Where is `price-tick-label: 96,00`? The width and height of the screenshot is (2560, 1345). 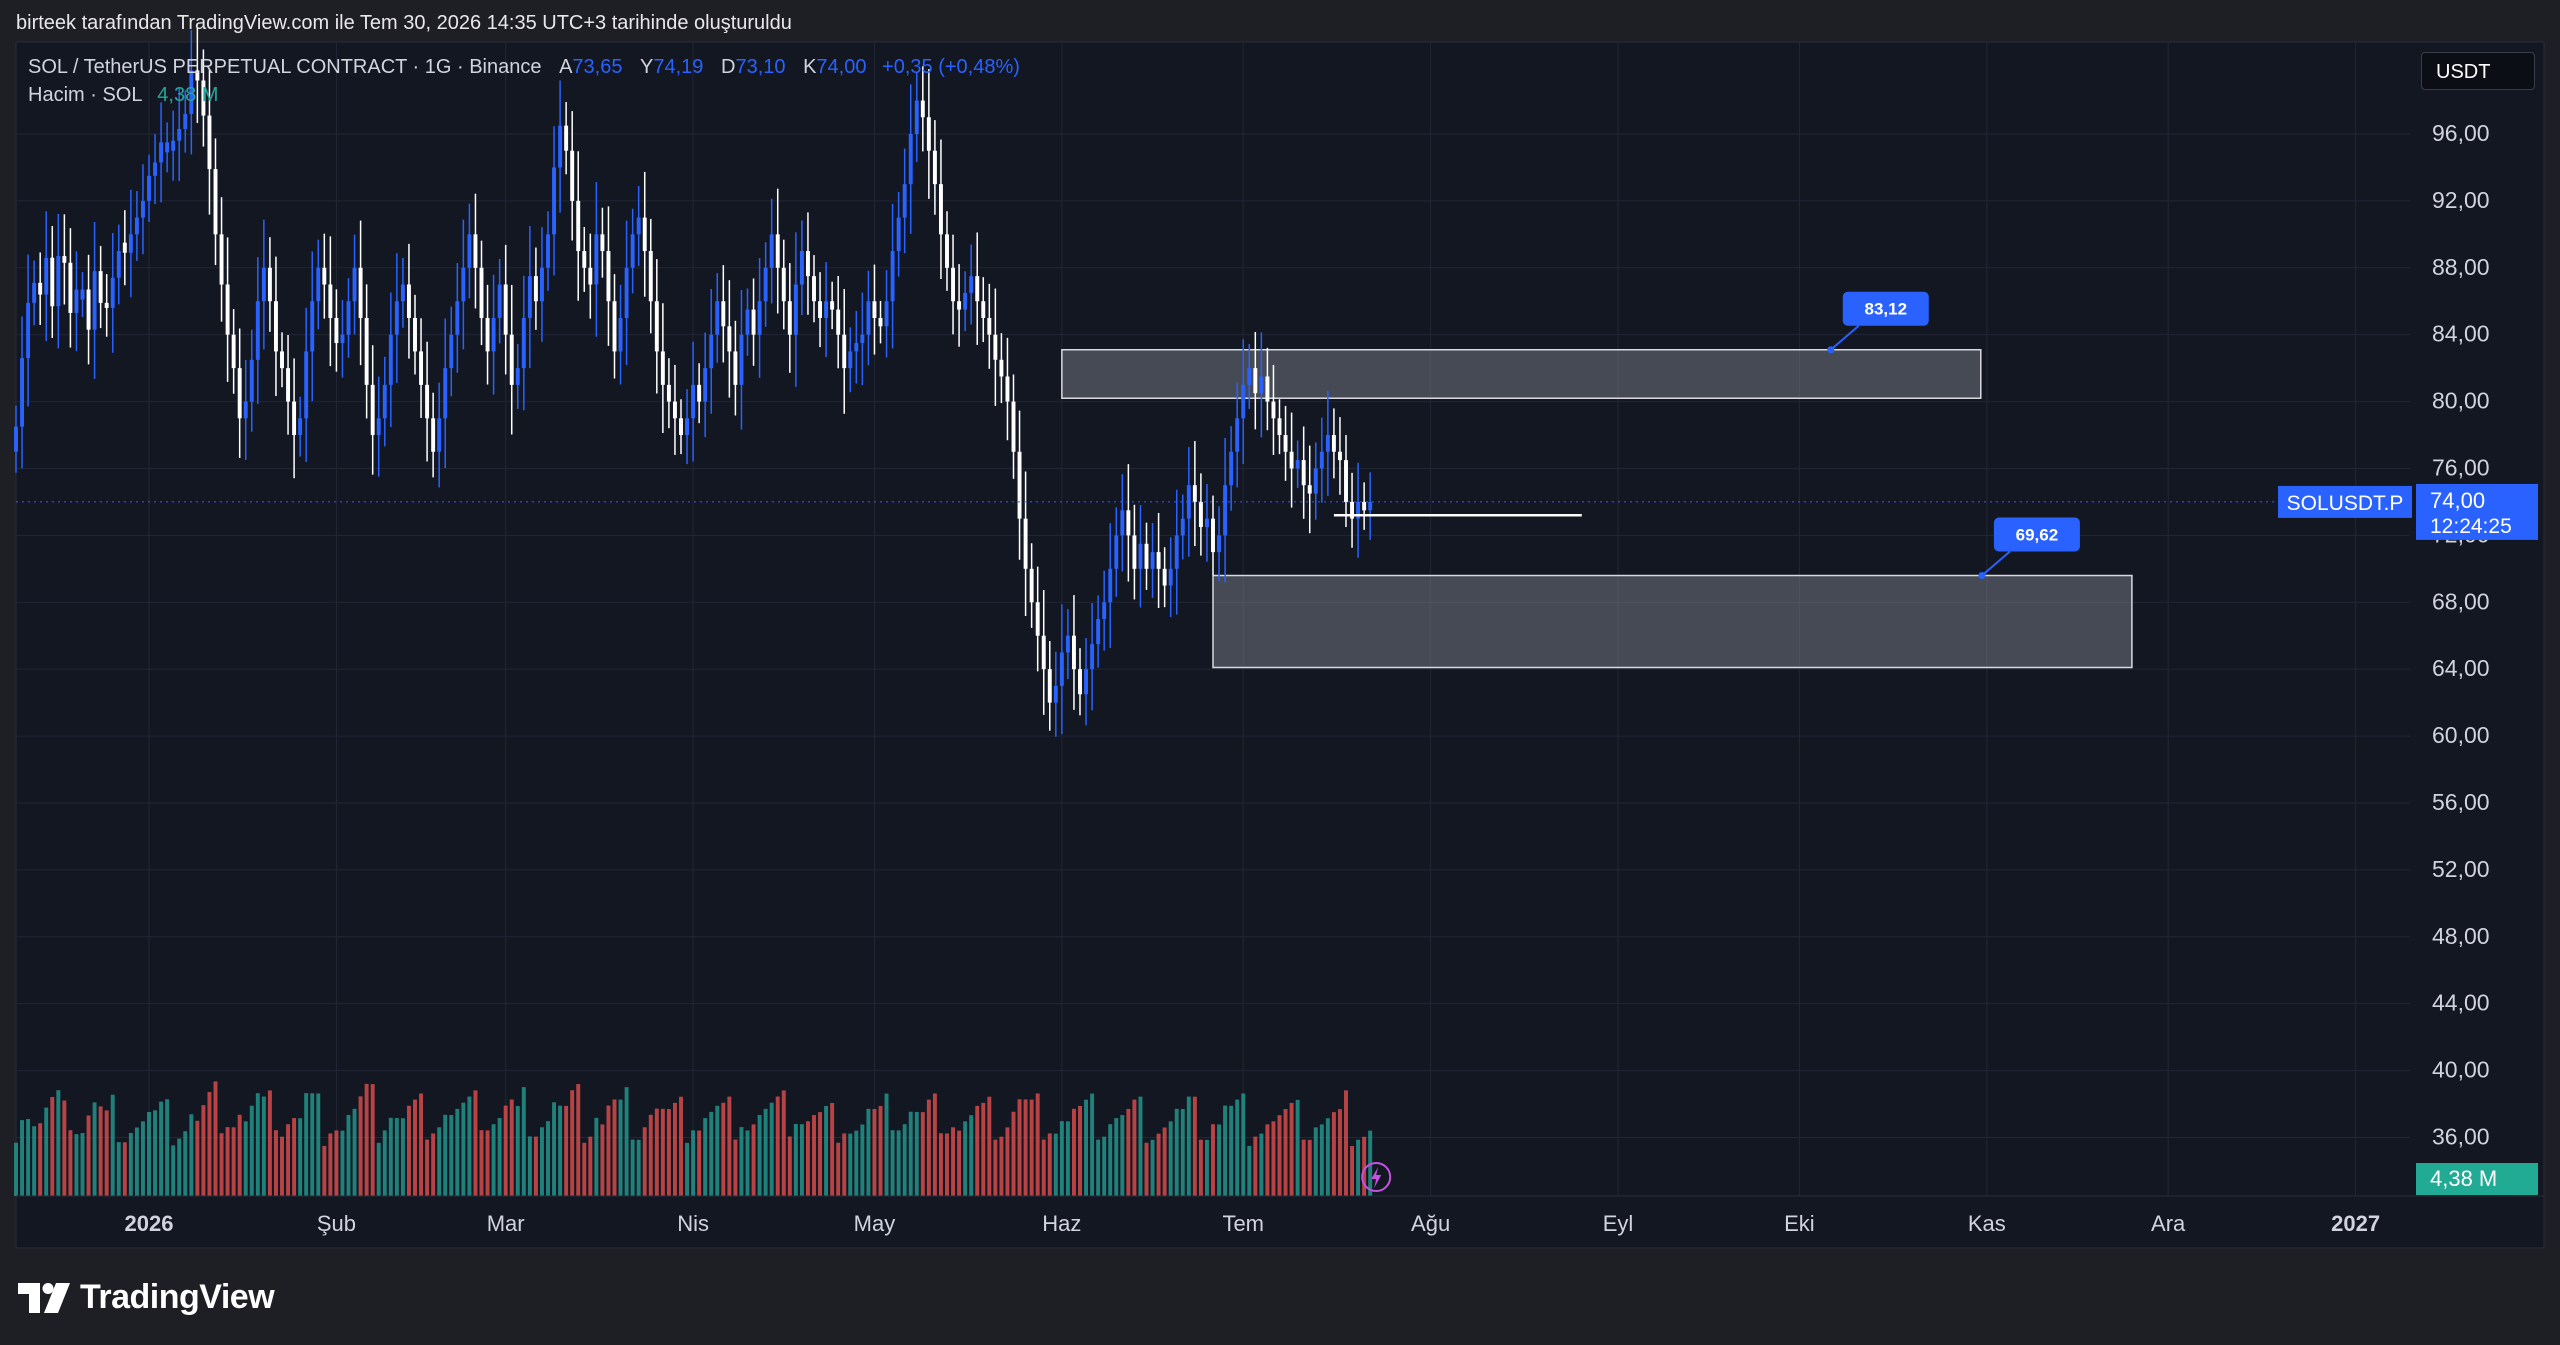 price-tick-label: 96,00 is located at coordinates (2461, 133).